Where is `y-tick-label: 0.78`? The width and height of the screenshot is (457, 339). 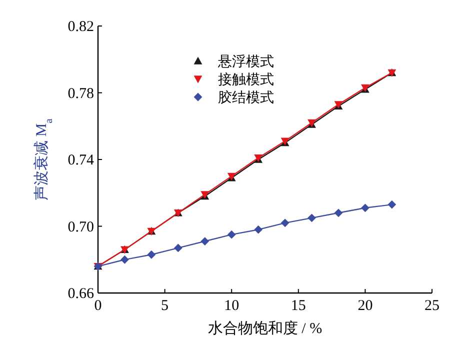
y-tick-label: 0.78 is located at coordinates (81, 94).